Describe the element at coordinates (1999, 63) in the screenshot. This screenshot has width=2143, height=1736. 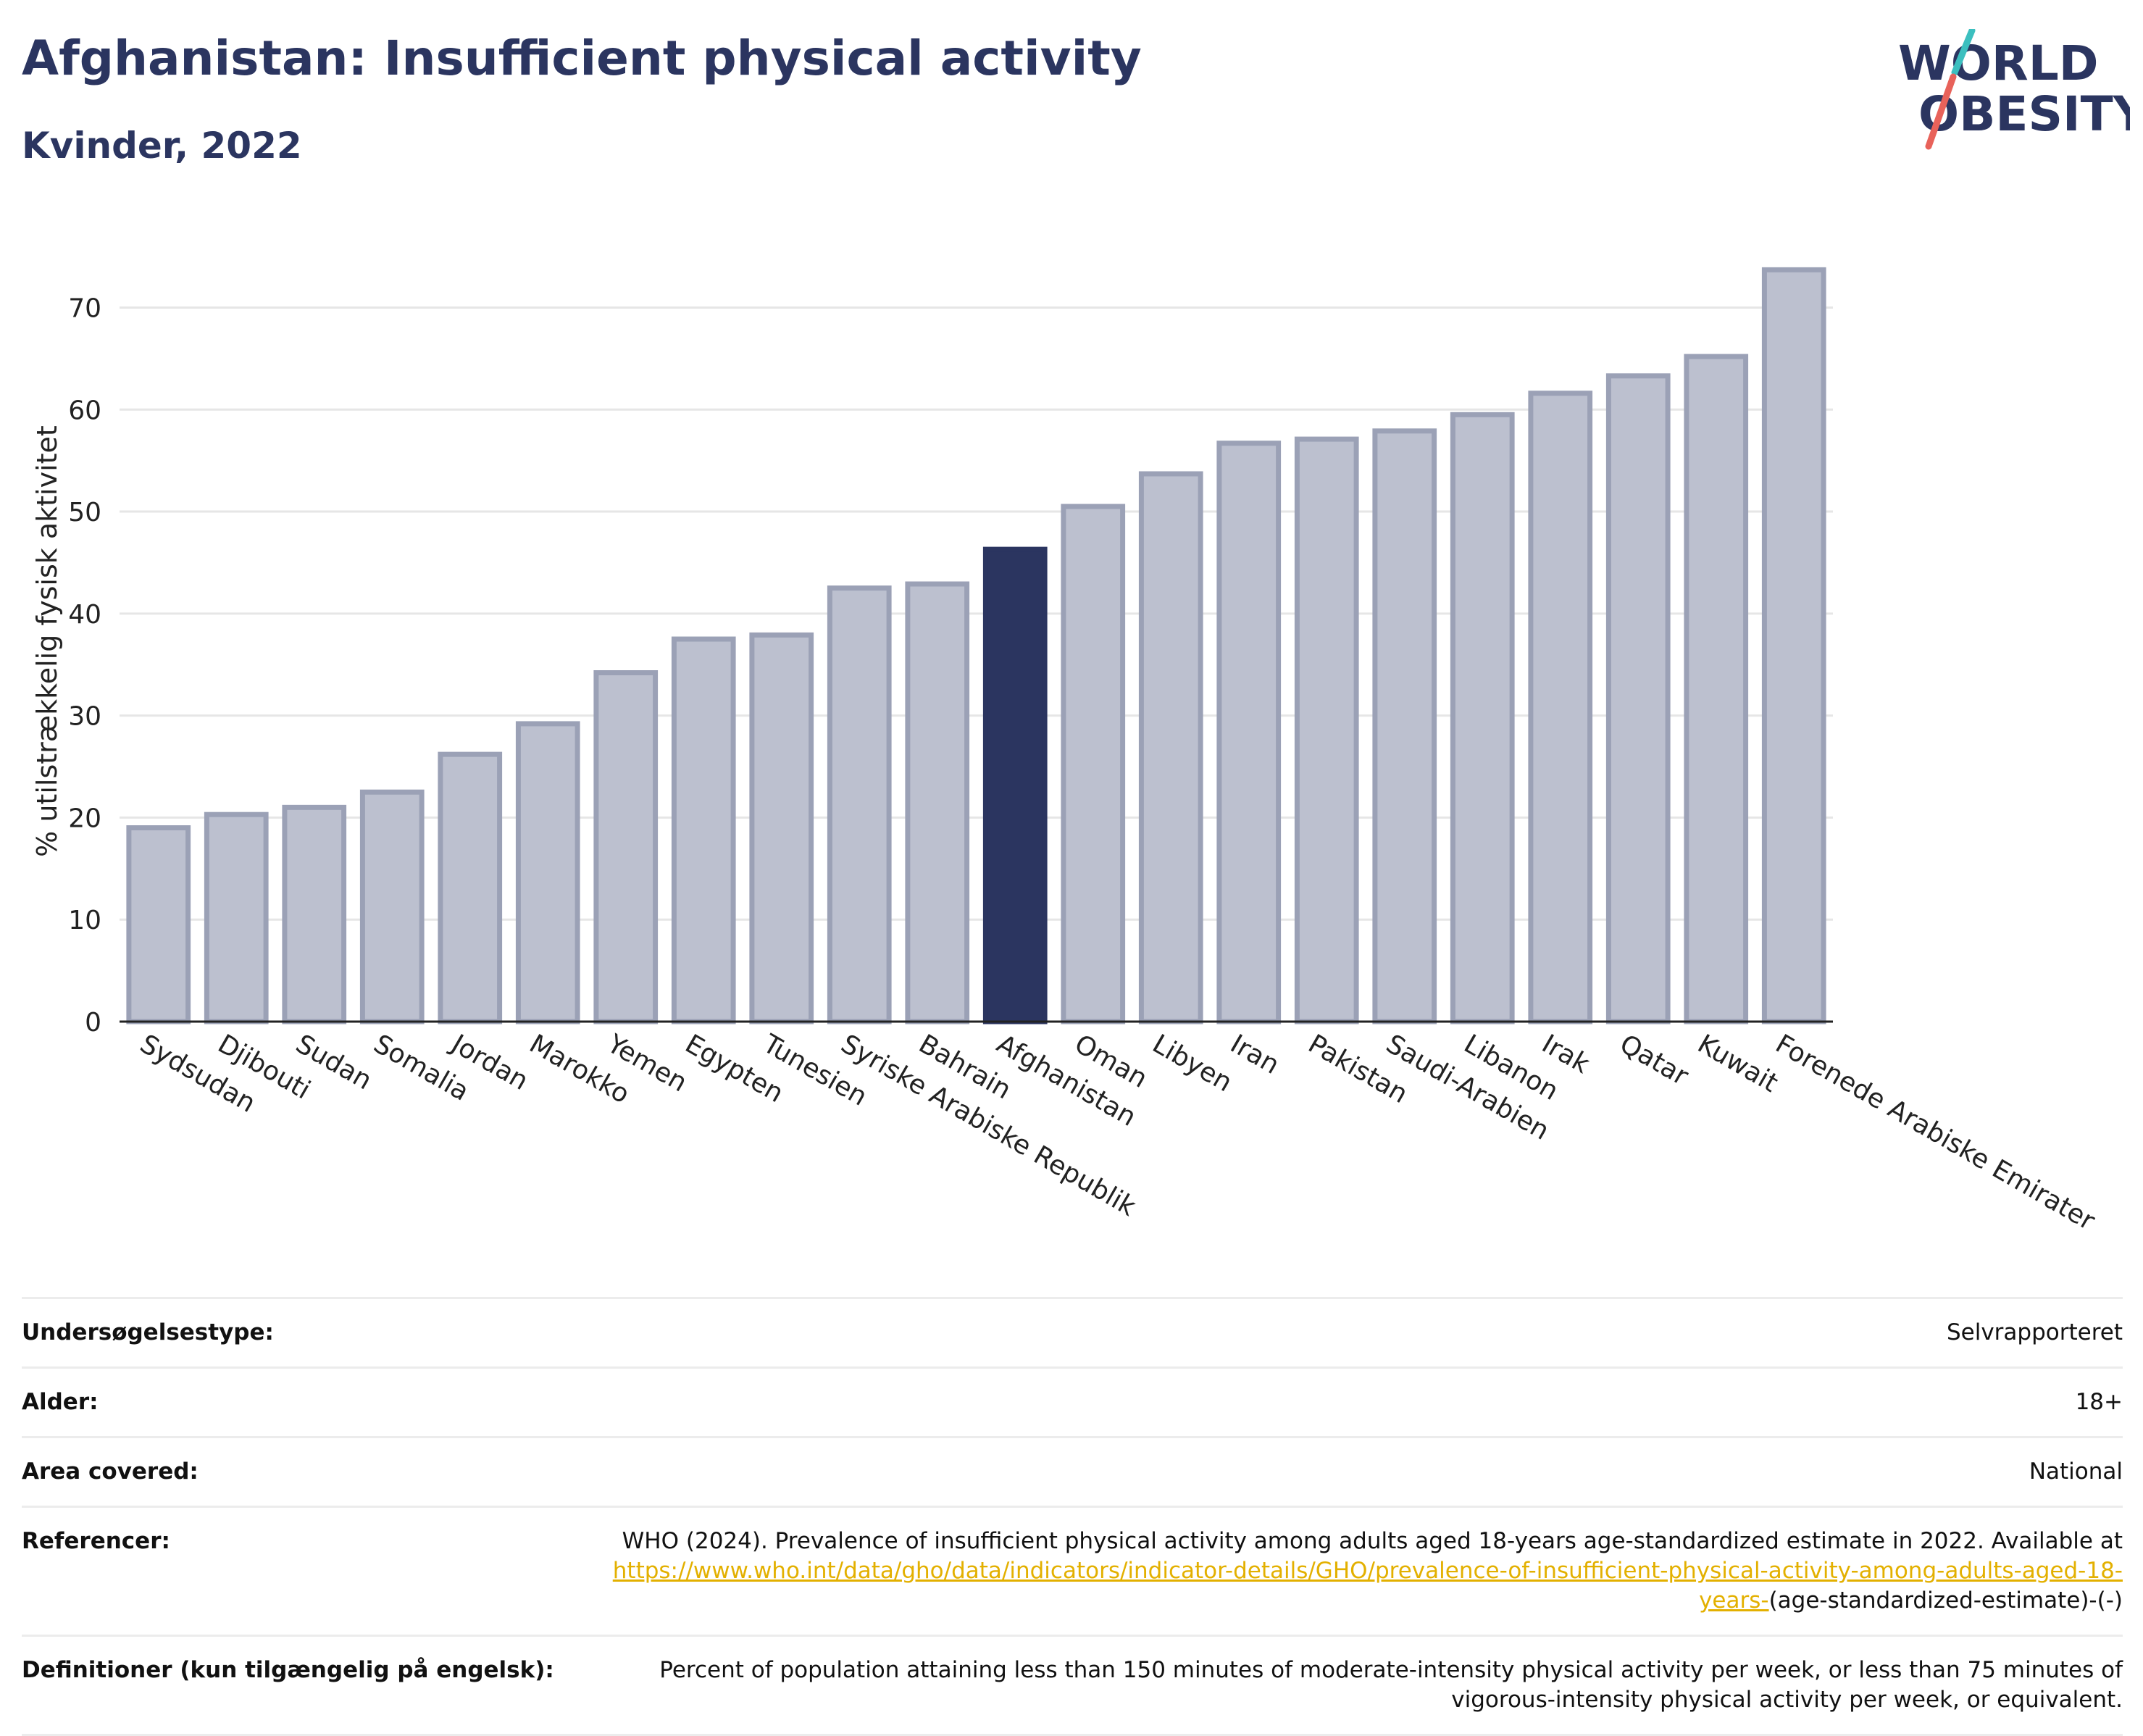
I see `logo-line-1: WORLD` at that location.